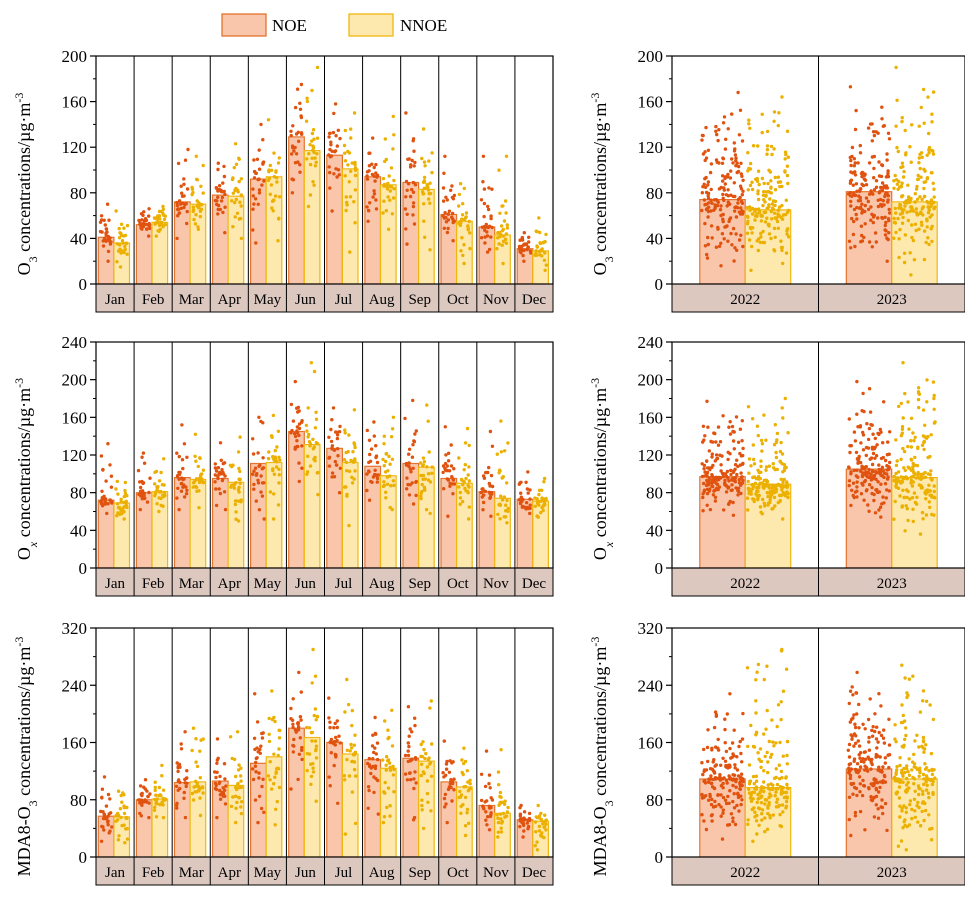 Image resolution: width=965 pixels, height=900 pixels. What do you see at coordinates (191, 300) in the screenshot?
I see `category-label-Mar: Mar` at bounding box center [191, 300].